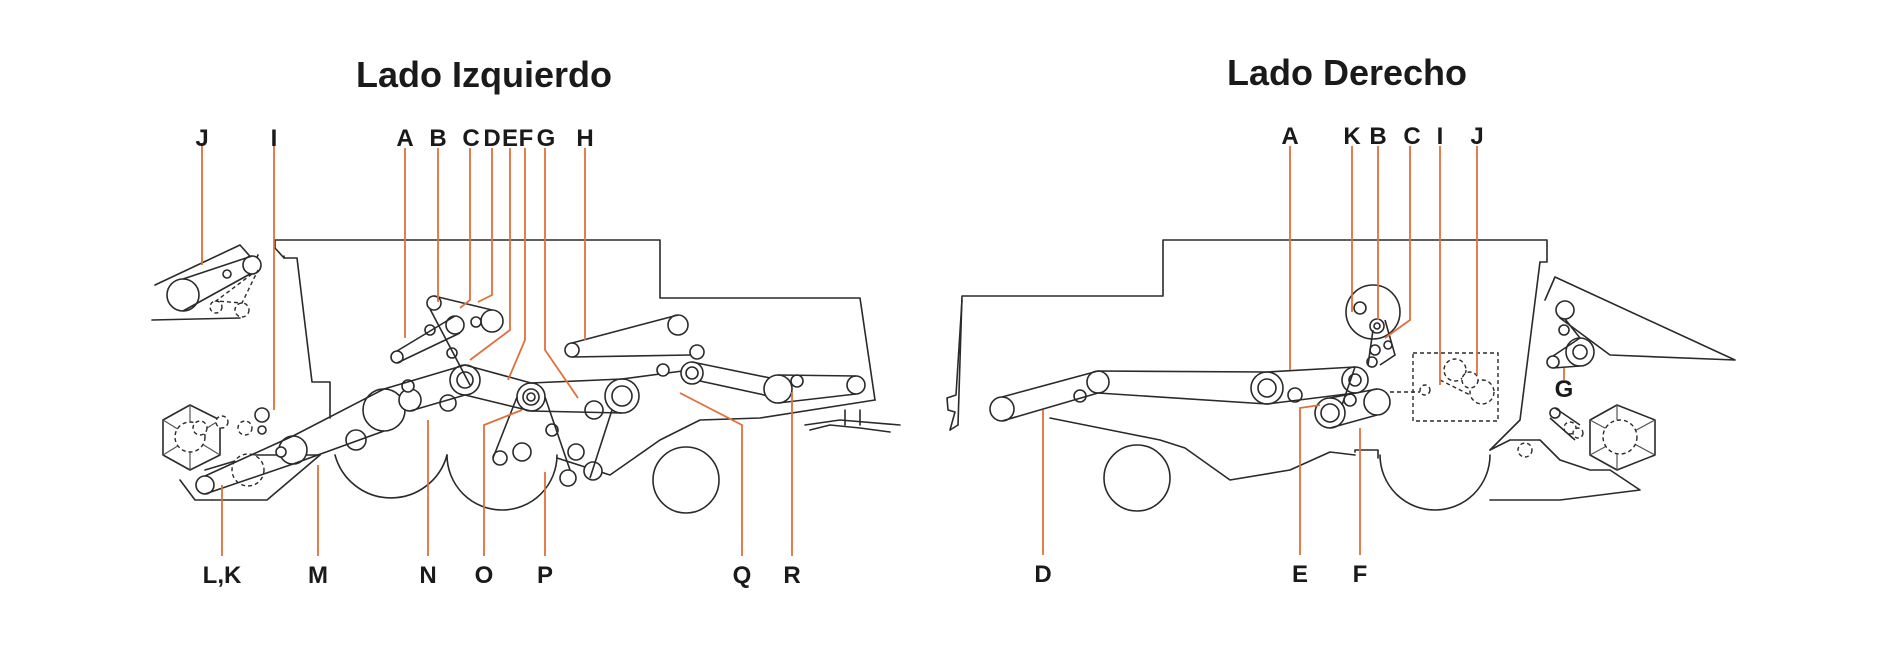 This screenshot has height=650, width=1880. Describe the element at coordinates (742, 575) in the screenshot. I see `left-label-q: Q` at that location.